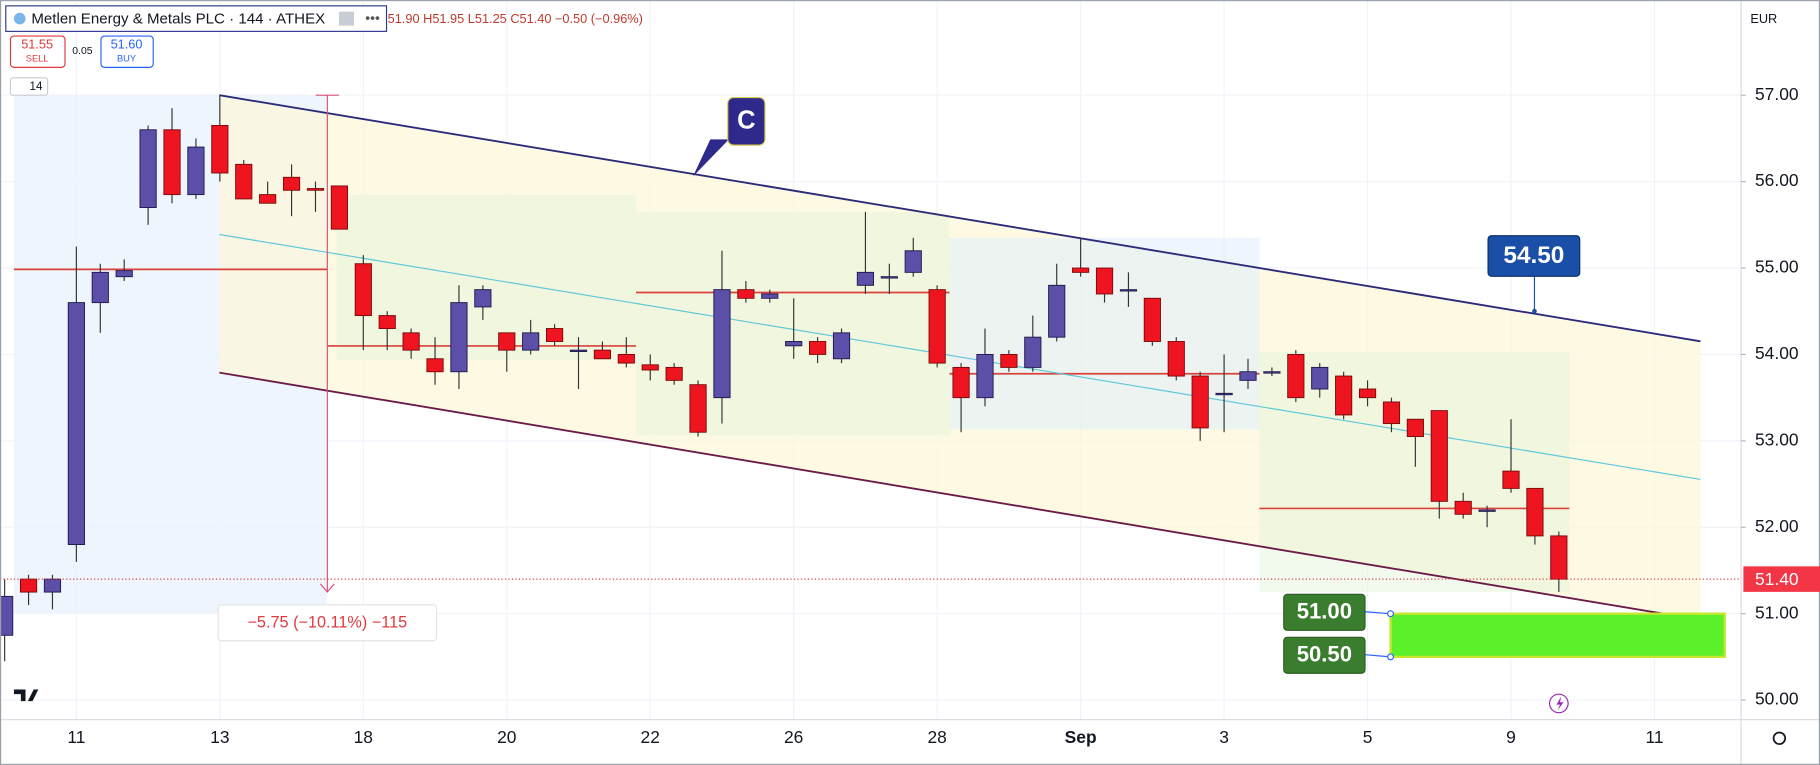 The image size is (1820, 765). What do you see at coordinates (127, 44) in the screenshot?
I see `buy-price: 51.60` at bounding box center [127, 44].